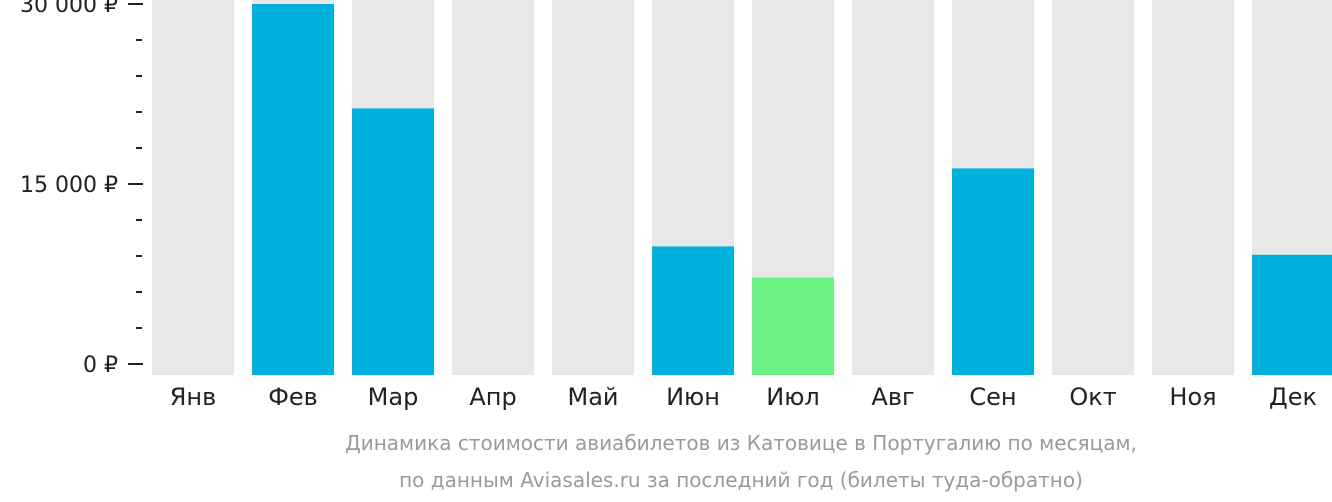  Describe the element at coordinates (492, 397) in the screenshot. I see `x-tick-label-month-4: Апр` at that location.